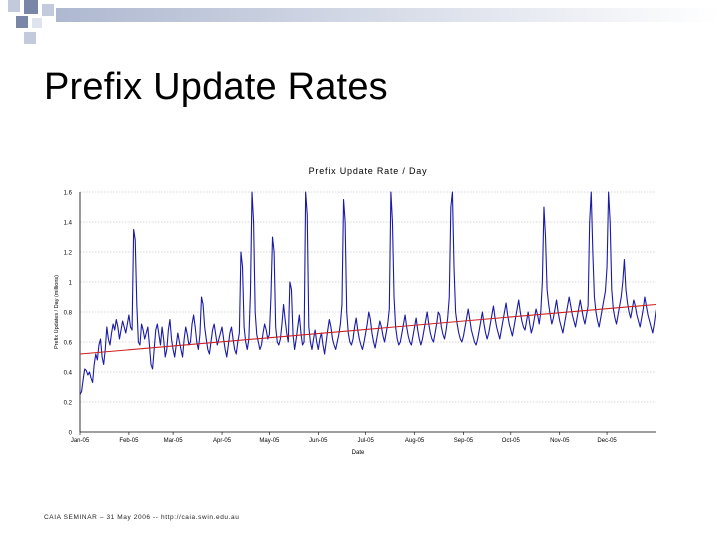  Describe the element at coordinates (560, 441) in the screenshot. I see `x-tick-label: Nov-05` at that location.